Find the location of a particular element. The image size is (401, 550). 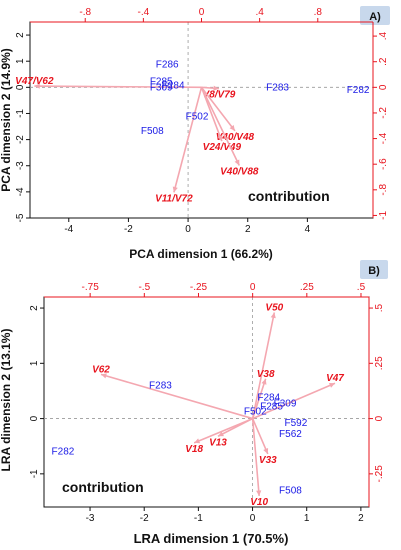

panel-a-right-tick-label: .4 is located at coordinates (383, 35).